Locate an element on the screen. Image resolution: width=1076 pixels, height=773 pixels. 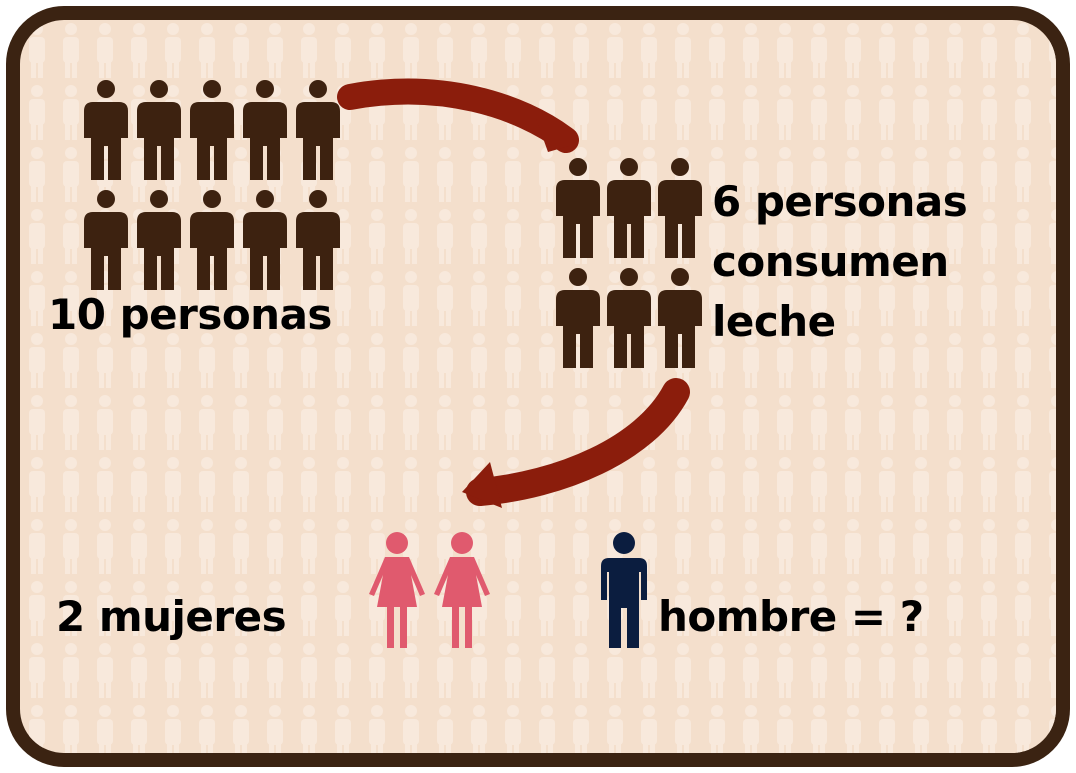
group-hombre is located at coordinates (624, 590).